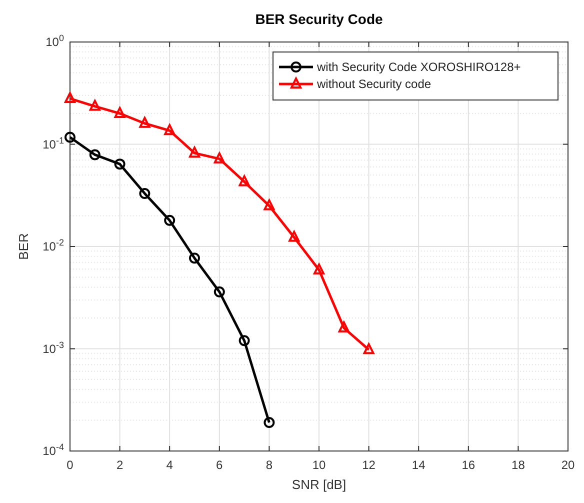  What do you see at coordinates (23, 246) in the screenshot?
I see `y-axis-title: BER` at bounding box center [23, 246].